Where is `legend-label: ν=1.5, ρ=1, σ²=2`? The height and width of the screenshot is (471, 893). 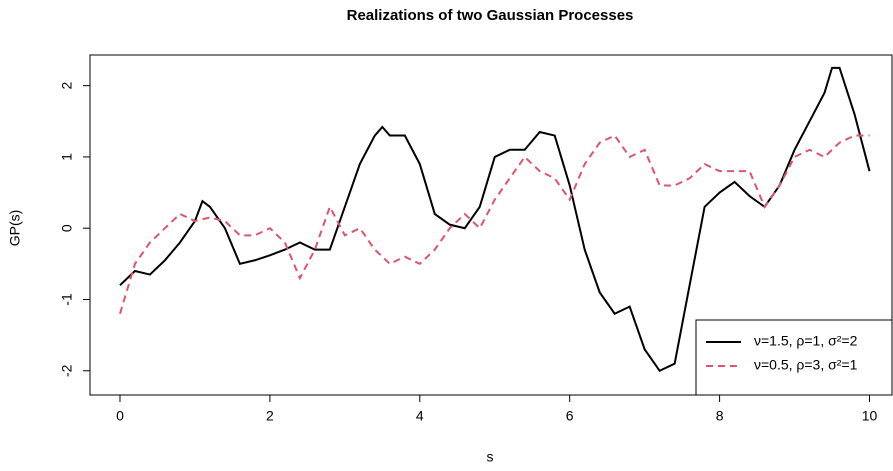
legend-label: ν=1.5, ρ=1, σ²=2 is located at coordinates (806, 341).